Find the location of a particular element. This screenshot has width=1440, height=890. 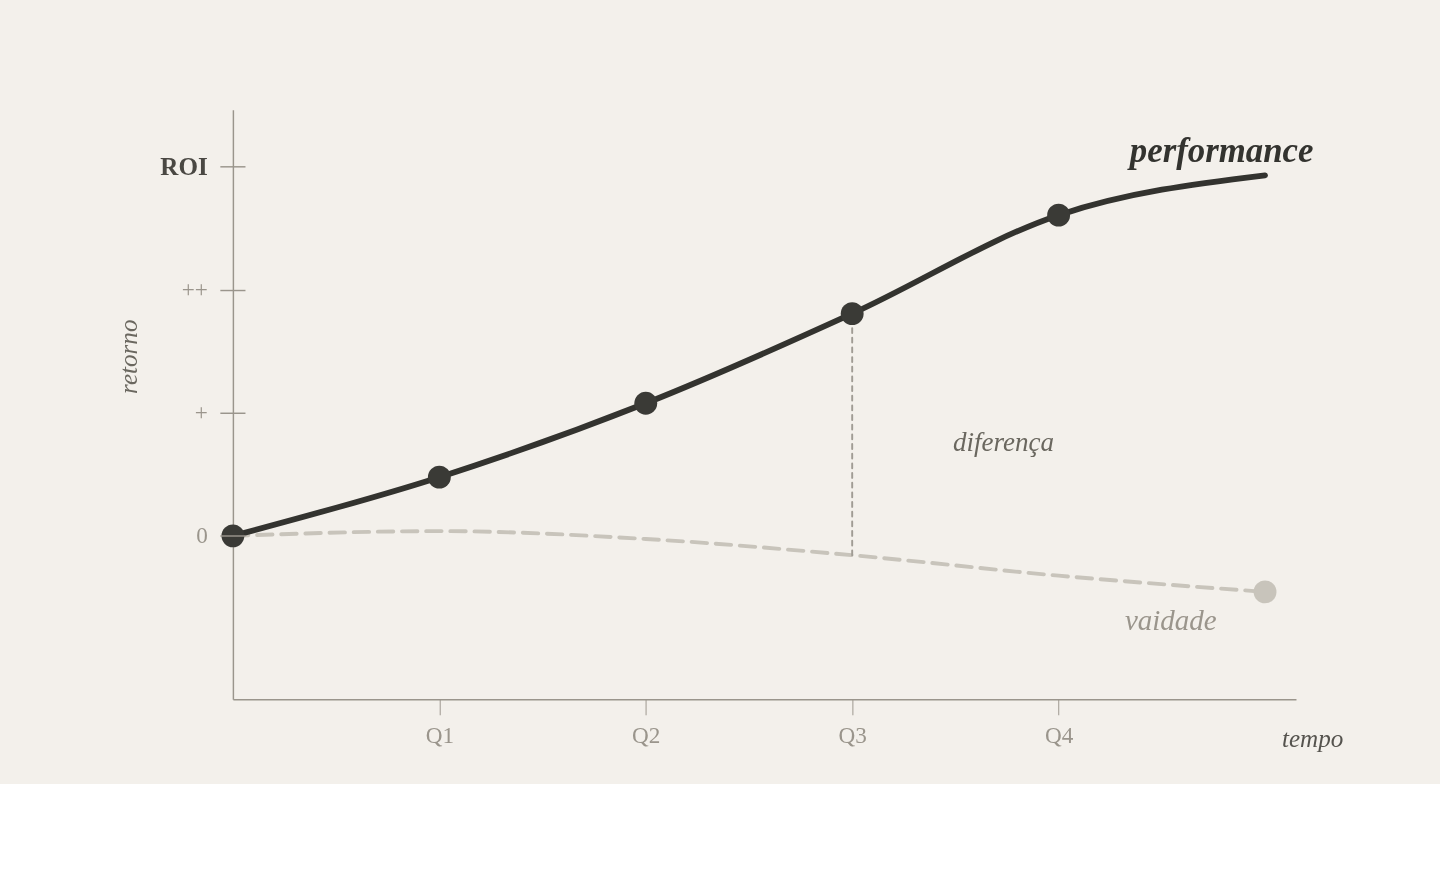

x-axis-title: tempo is located at coordinates (1312, 739).